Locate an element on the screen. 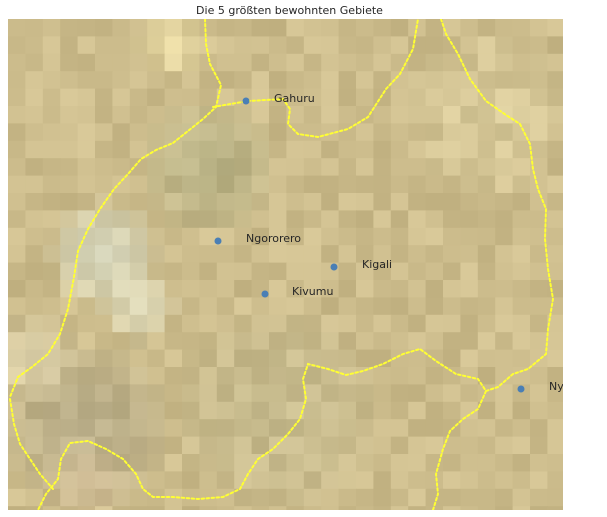 This screenshot has height=517, width=607. city-nyakiziba: Nyakiziba is located at coordinates (540, 386).